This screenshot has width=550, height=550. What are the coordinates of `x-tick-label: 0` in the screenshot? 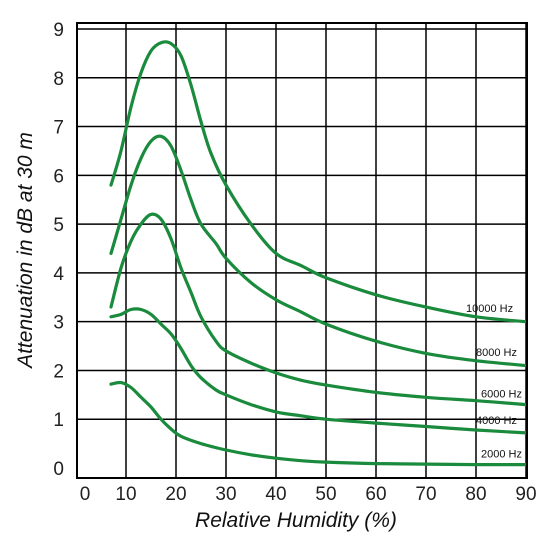 It's located at (85, 494).